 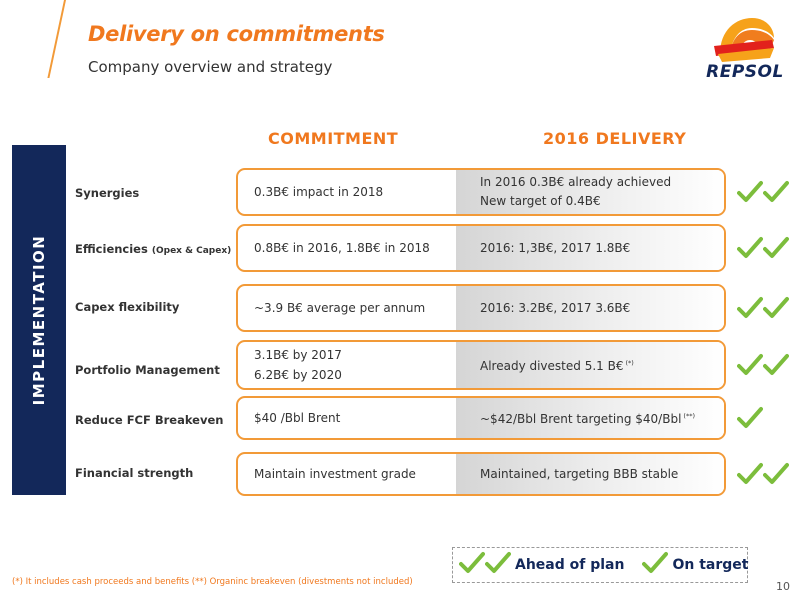 I want to click on delivery-cell: ~$42/Bbl Brent targeting $40/Bbl (**), so click(x=587, y=418).